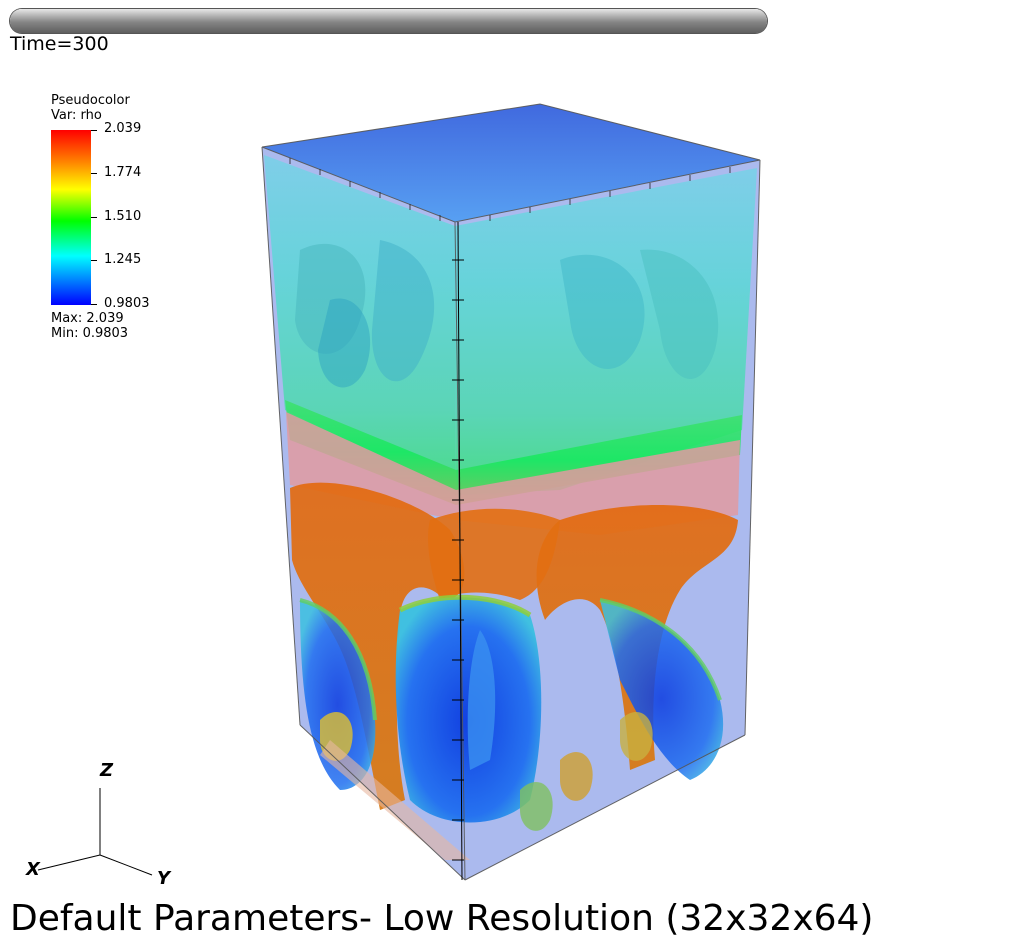 The width and height of the screenshot is (1010, 950). What do you see at coordinates (511, 163) in the screenshot?
I see `top-face` at bounding box center [511, 163].